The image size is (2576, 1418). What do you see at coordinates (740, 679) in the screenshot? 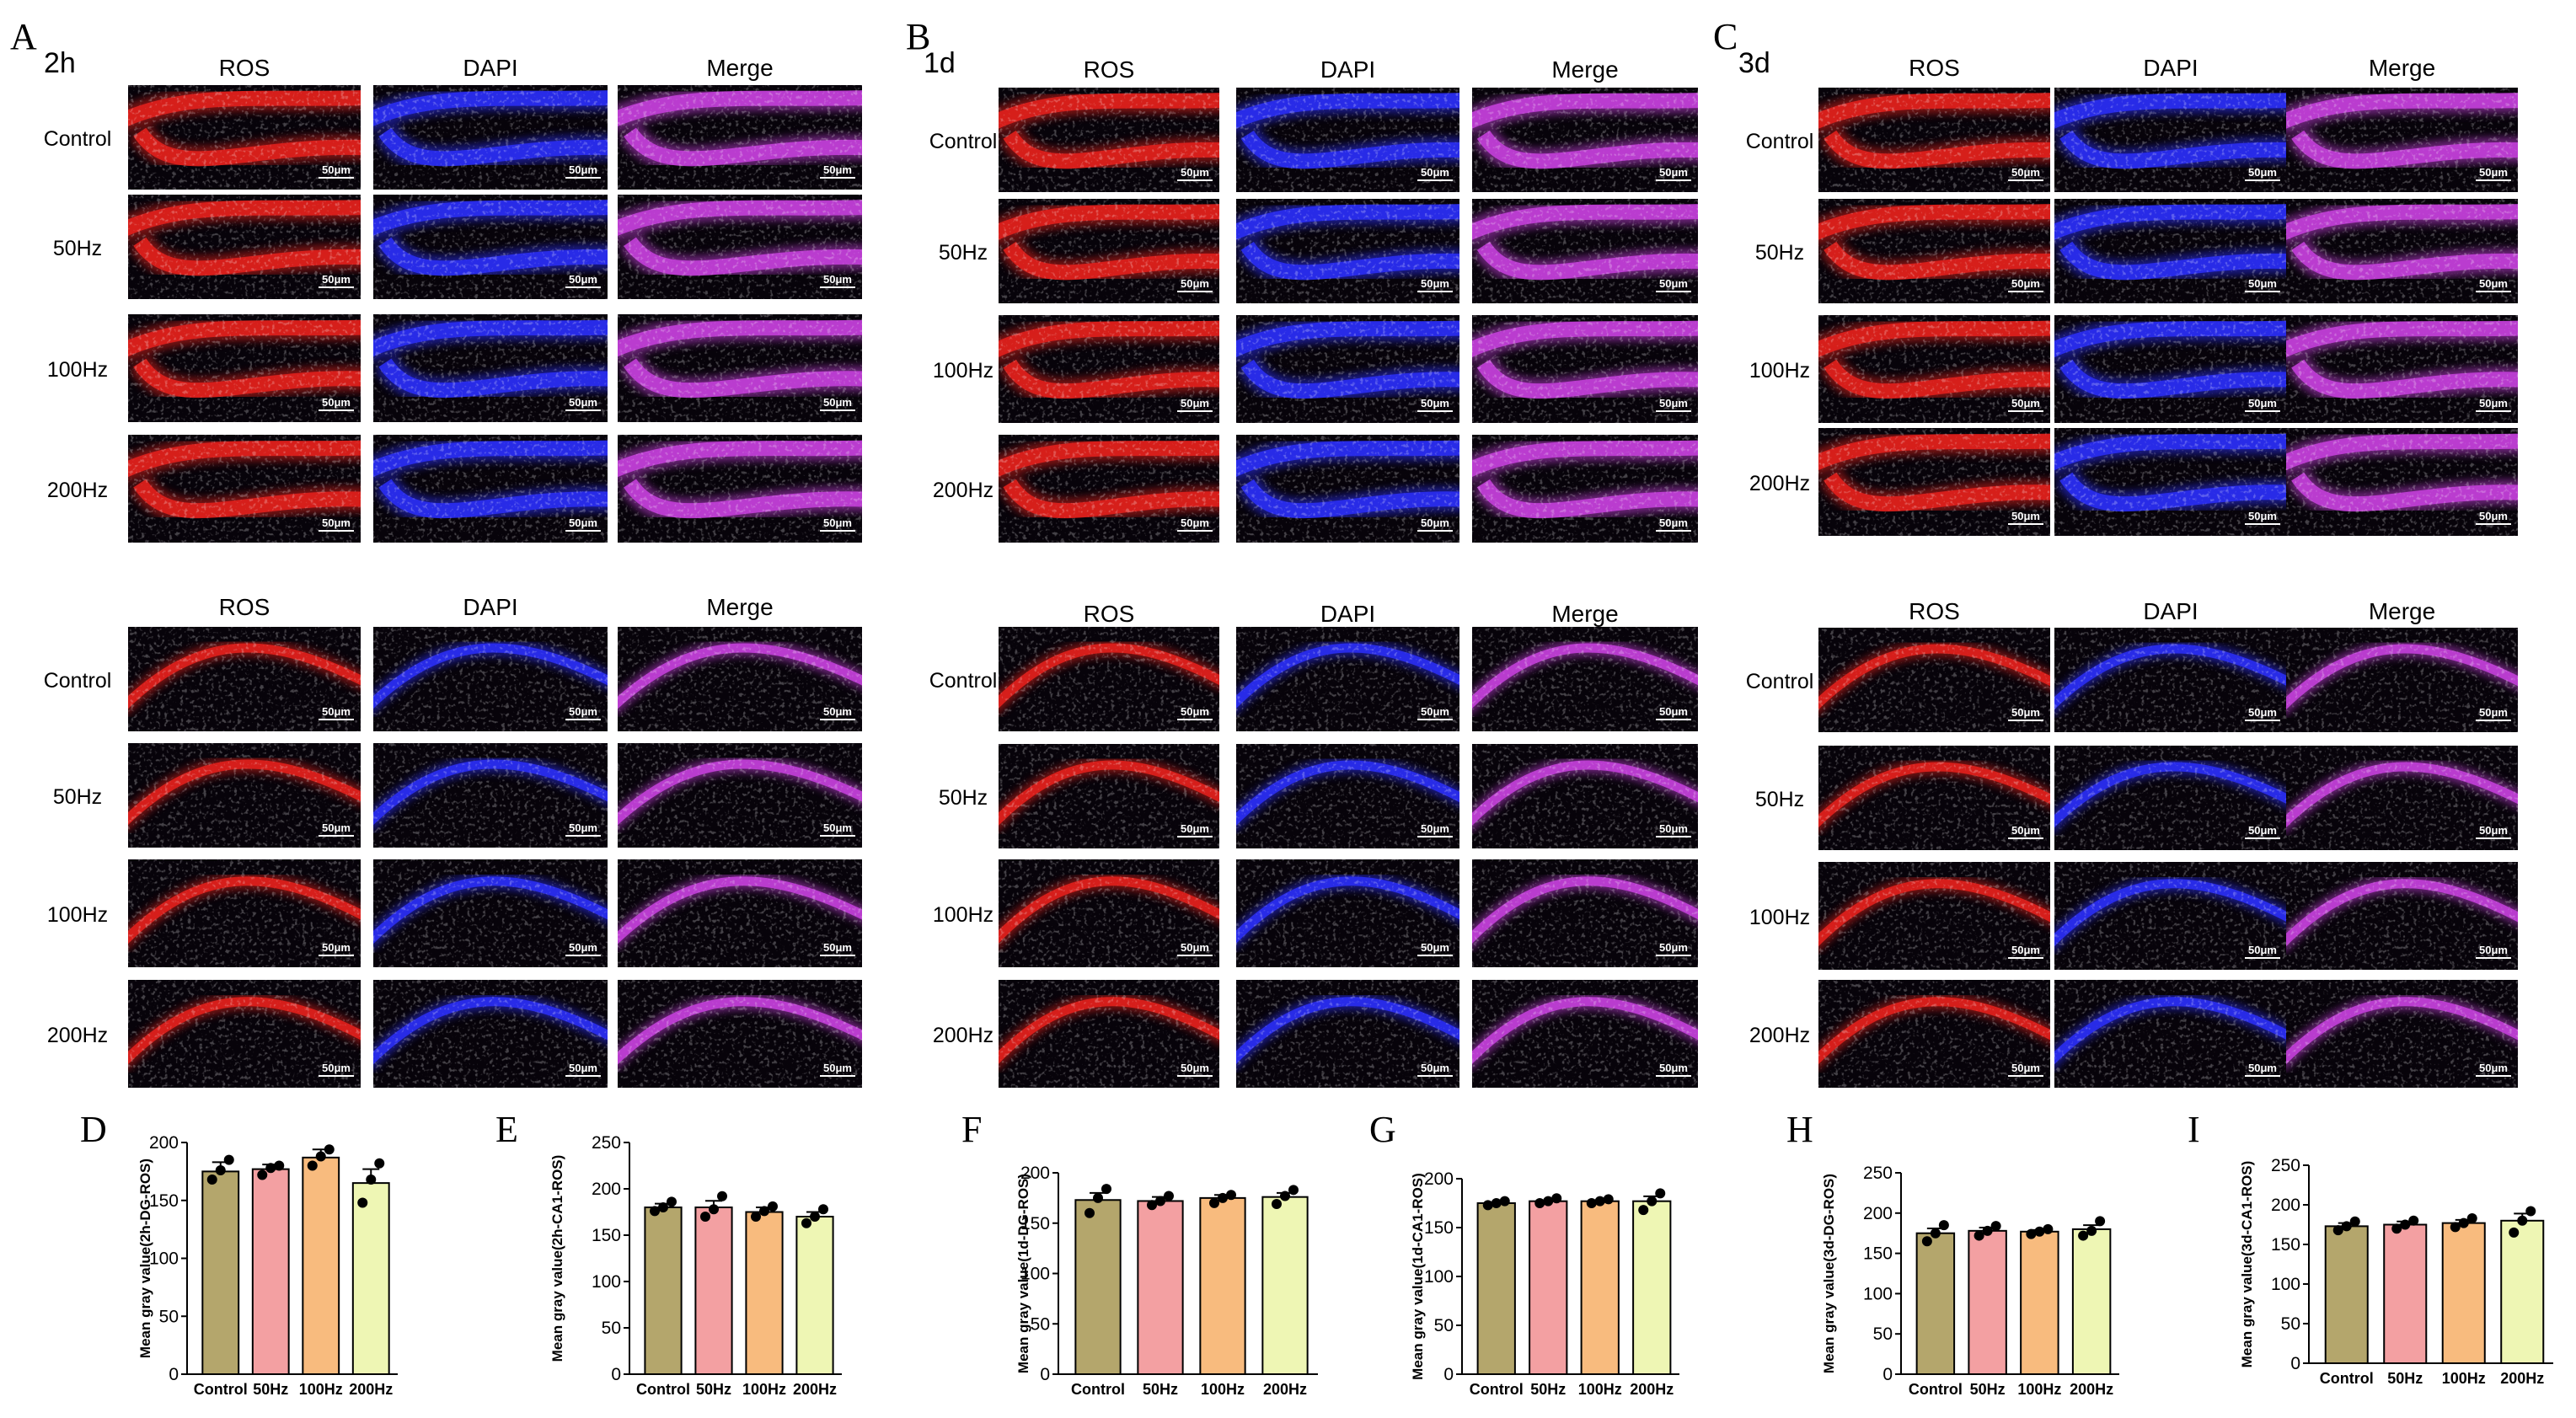
I see `micrograph-ca1-merge-control: 50μm` at bounding box center [740, 679].